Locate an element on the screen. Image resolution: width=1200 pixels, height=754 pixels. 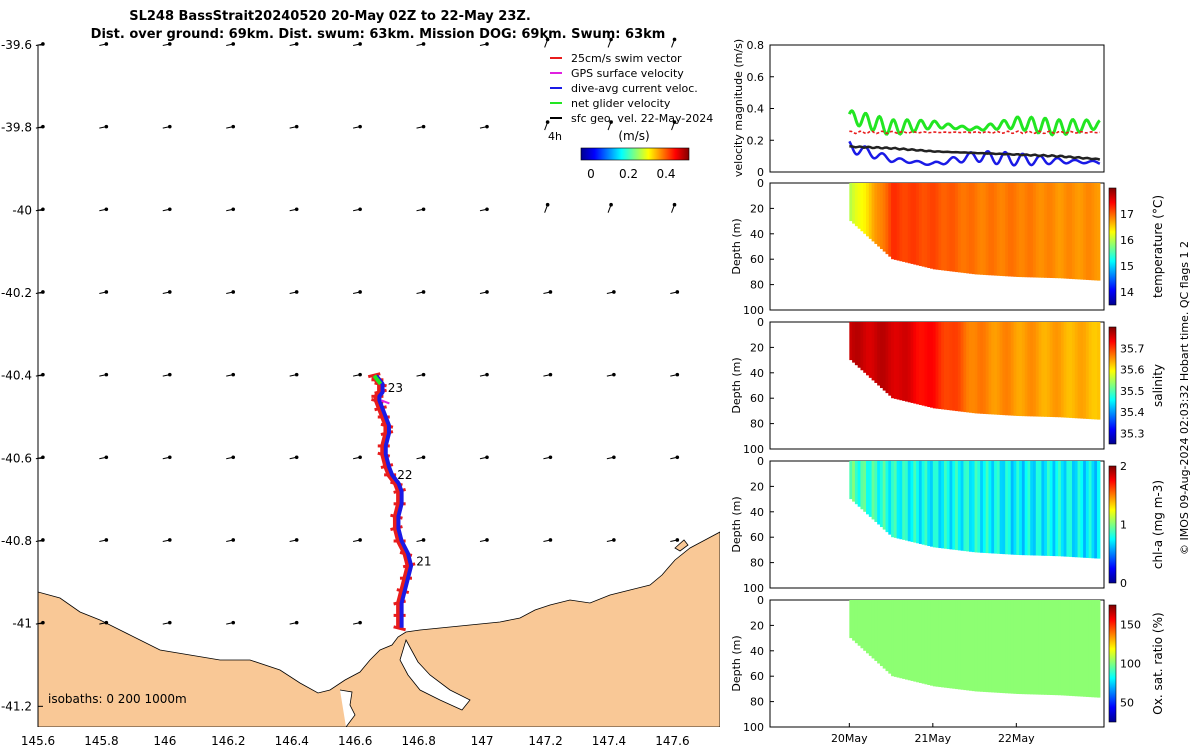
lat-tick-label: -40 is located at coordinates (22, 210).